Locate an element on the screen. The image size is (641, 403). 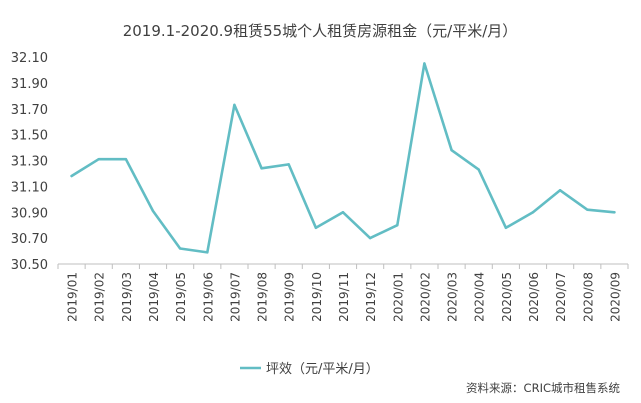
y-tick-label: 30.70 is located at coordinates (29, 239).